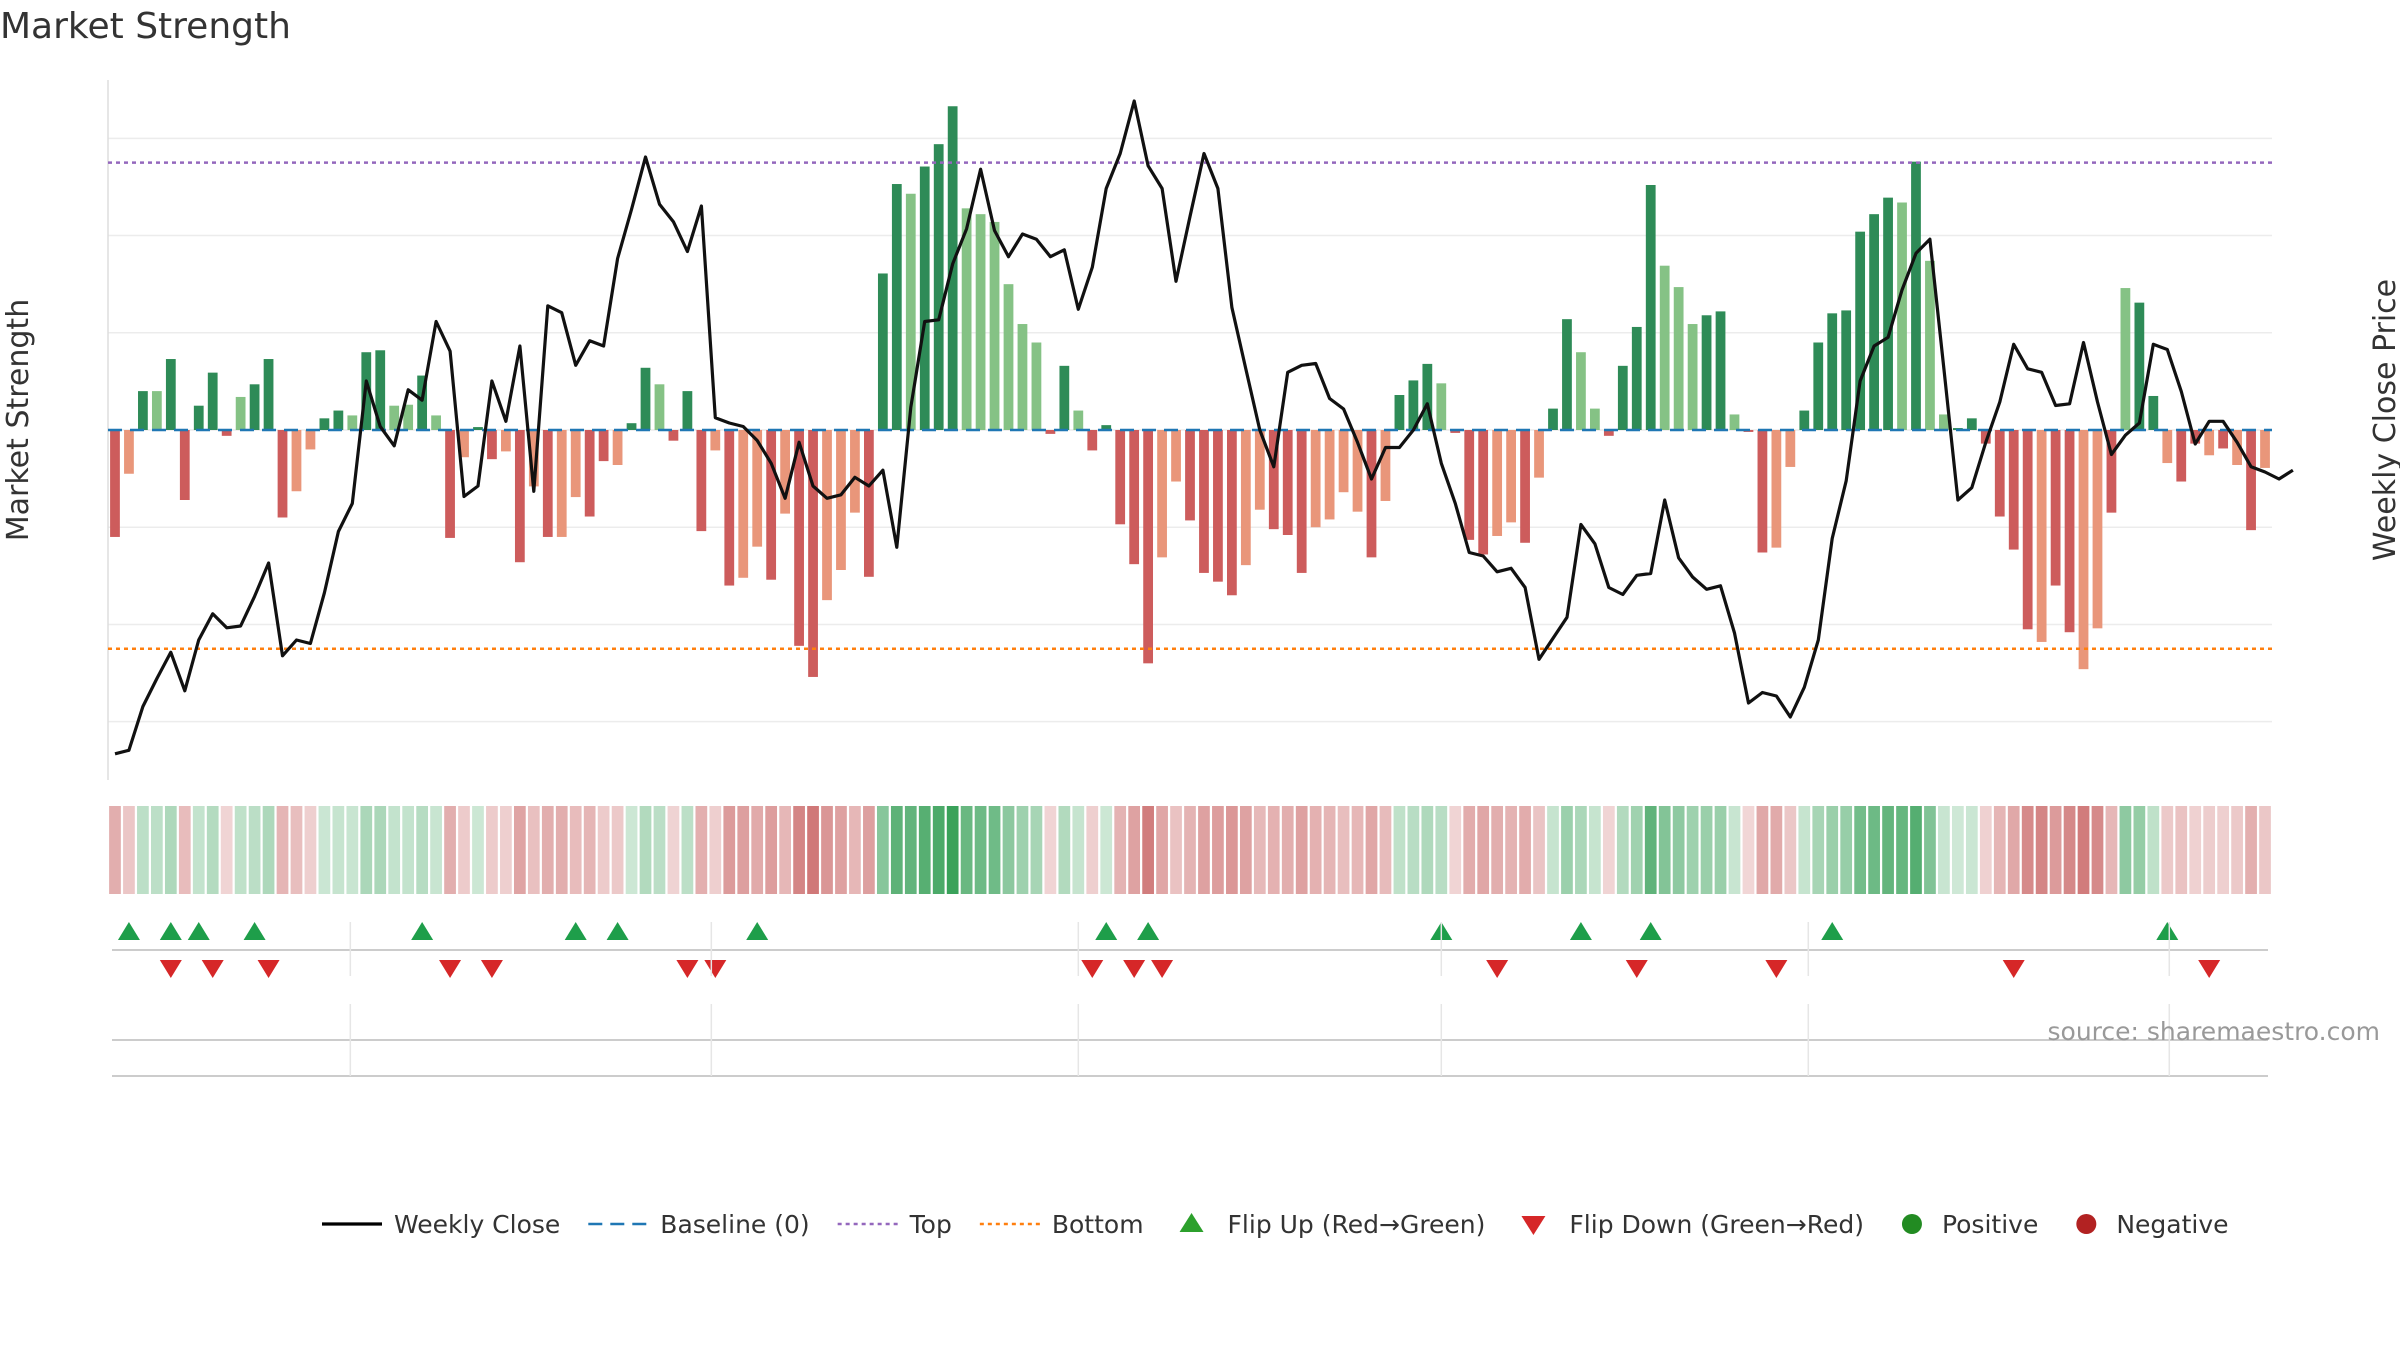  Describe the element at coordinates (1990, 1224) in the screenshot. I see `legend-label: Positive` at that location.